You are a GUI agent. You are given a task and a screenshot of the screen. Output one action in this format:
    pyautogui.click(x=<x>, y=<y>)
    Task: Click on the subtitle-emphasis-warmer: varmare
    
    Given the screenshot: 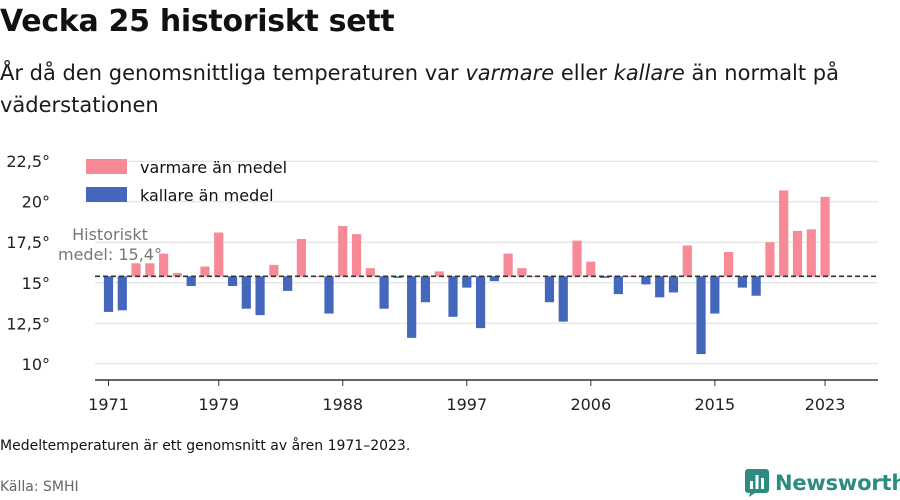 What is the action you would take?
    pyautogui.click(x=510, y=73)
    